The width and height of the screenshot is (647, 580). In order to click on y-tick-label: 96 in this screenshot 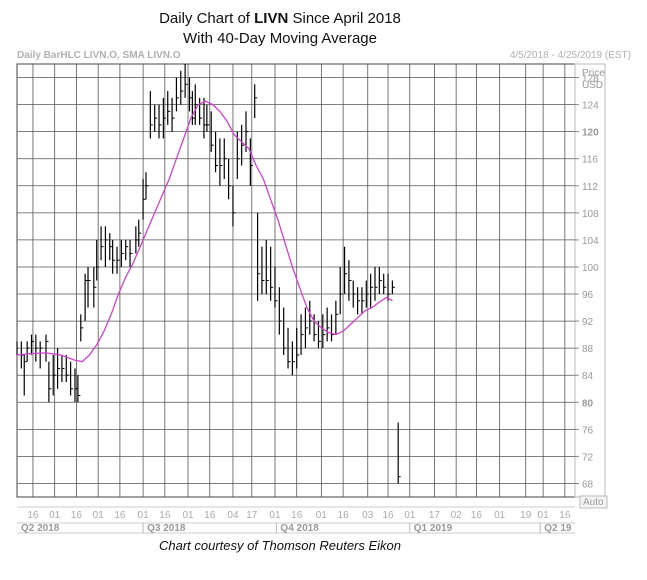, I will do `click(588, 295)`.